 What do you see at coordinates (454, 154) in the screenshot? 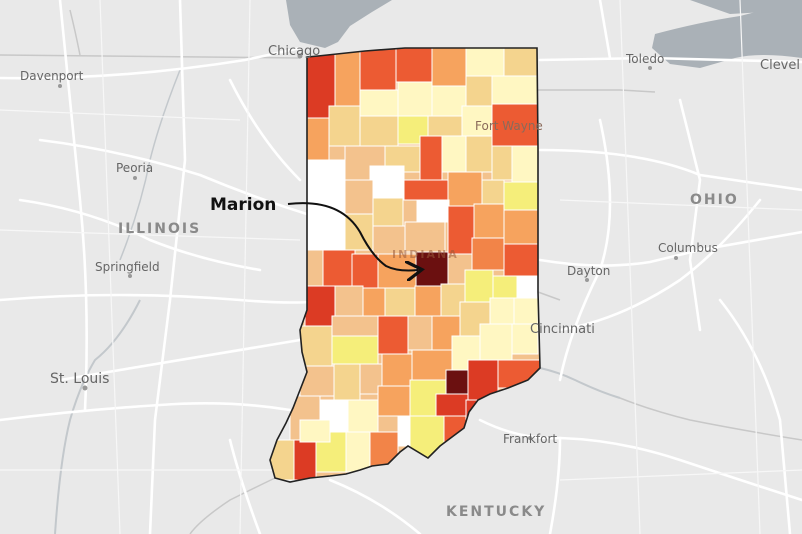
I see `county-wabash` at bounding box center [454, 154].